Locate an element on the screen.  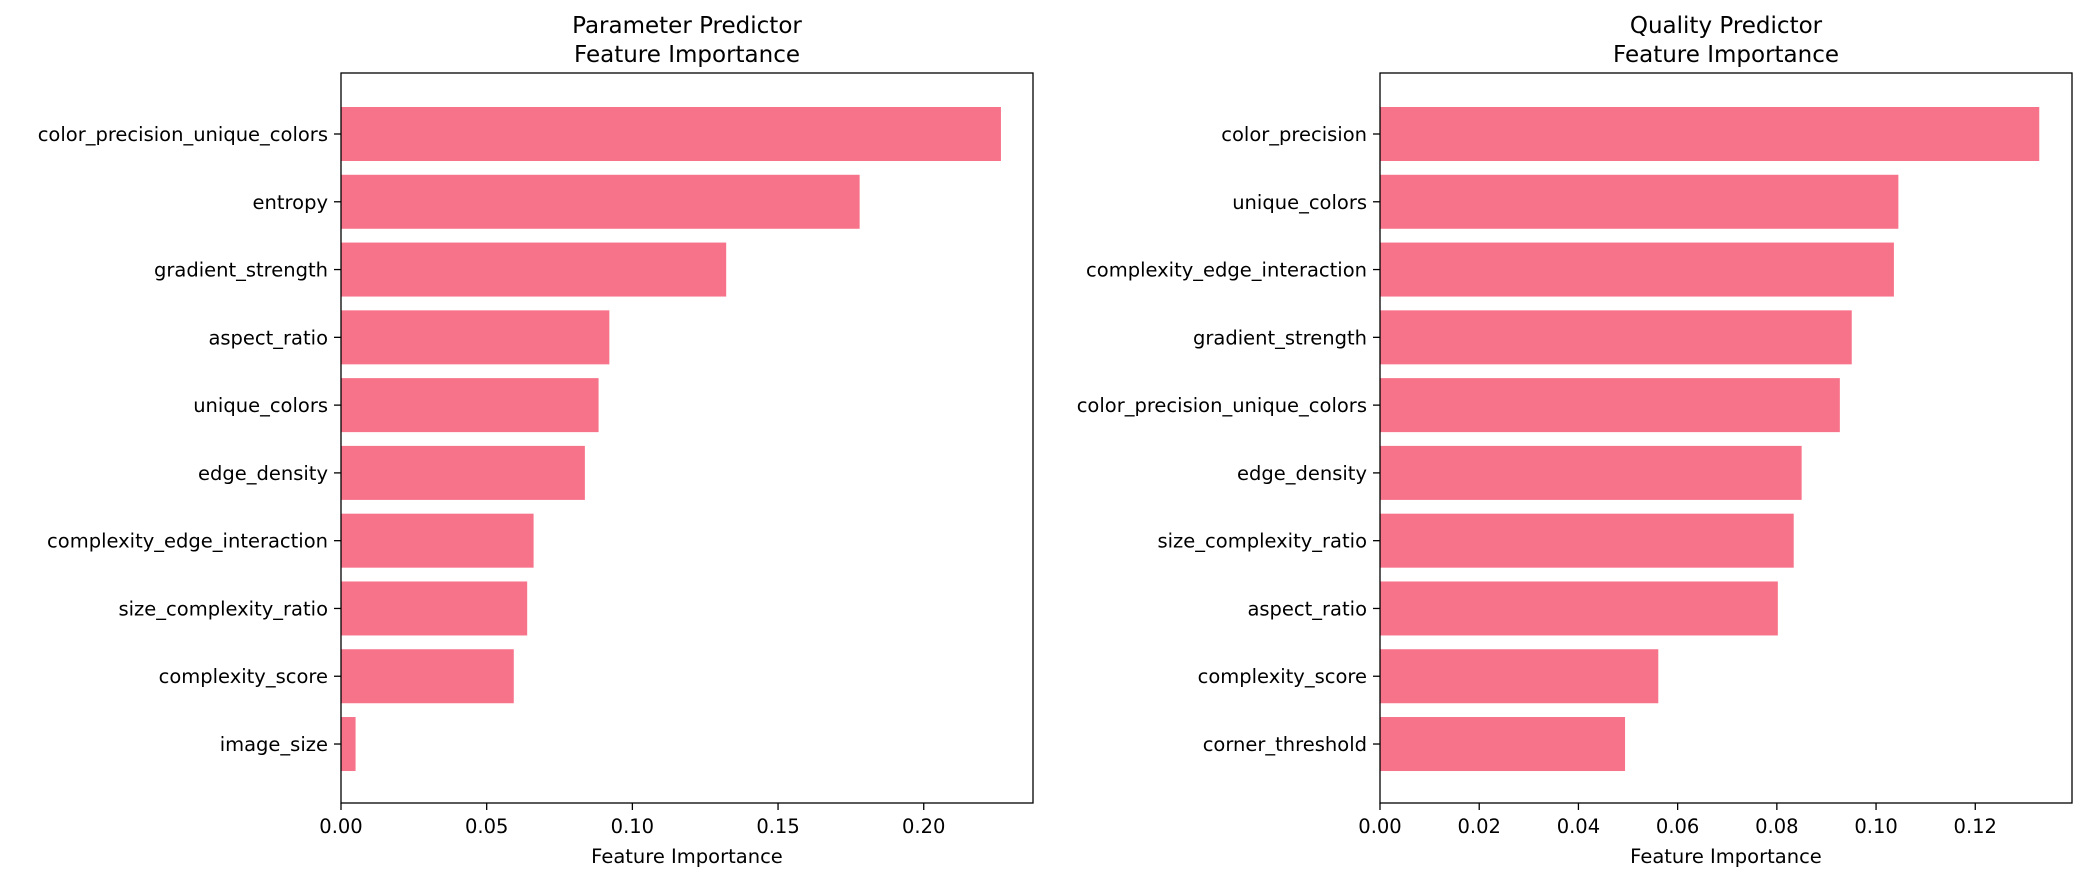
chart-title-line-1: Quality Predictor is located at coordinates (1726, 26).